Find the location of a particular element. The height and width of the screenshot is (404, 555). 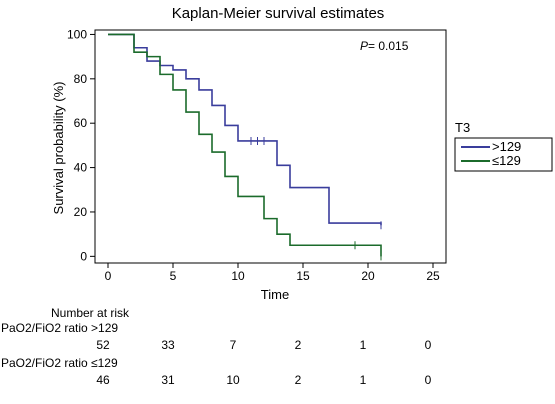

y-tick-label: 100 is located at coordinates (77, 34).